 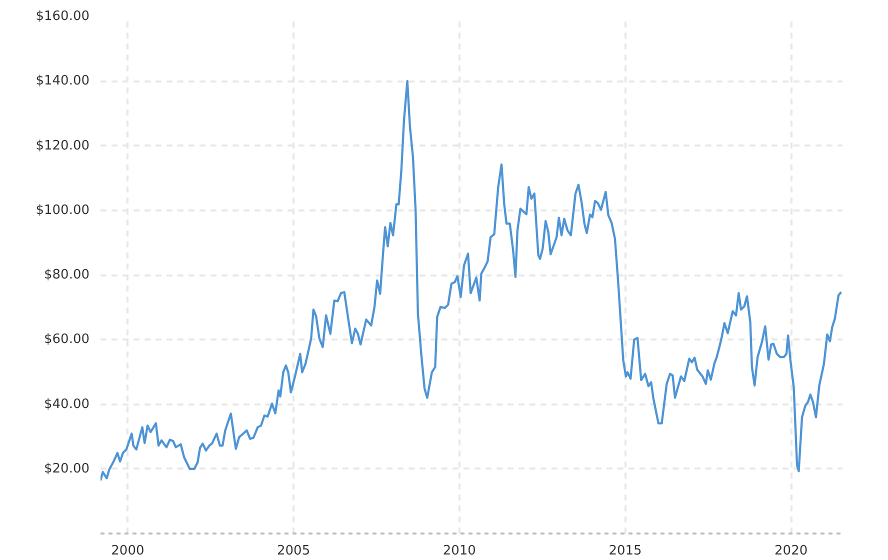 What do you see at coordinates (63, 210) in the screenshot?
I see `y-tick-label: $100.00` at bounding box center [63, 210].